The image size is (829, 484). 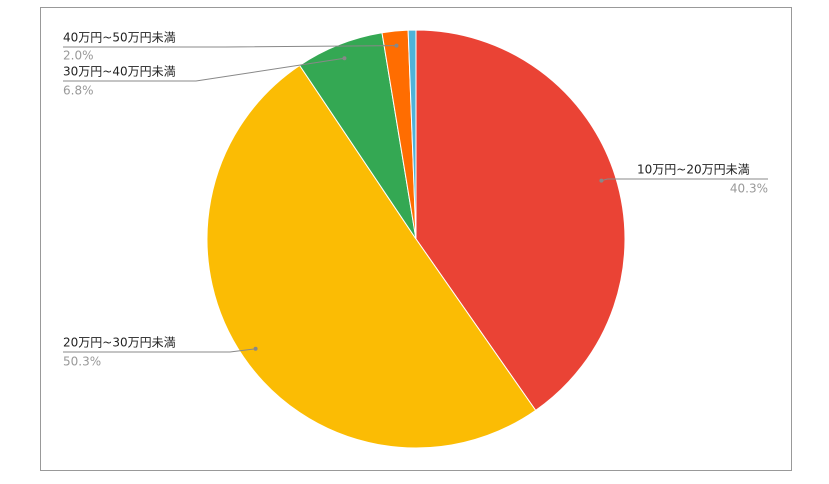 What do you see at coordinates (78, 56) in the screenshot?
I see `slice-value-label: 2.0%` at bounding box center [78, 56].